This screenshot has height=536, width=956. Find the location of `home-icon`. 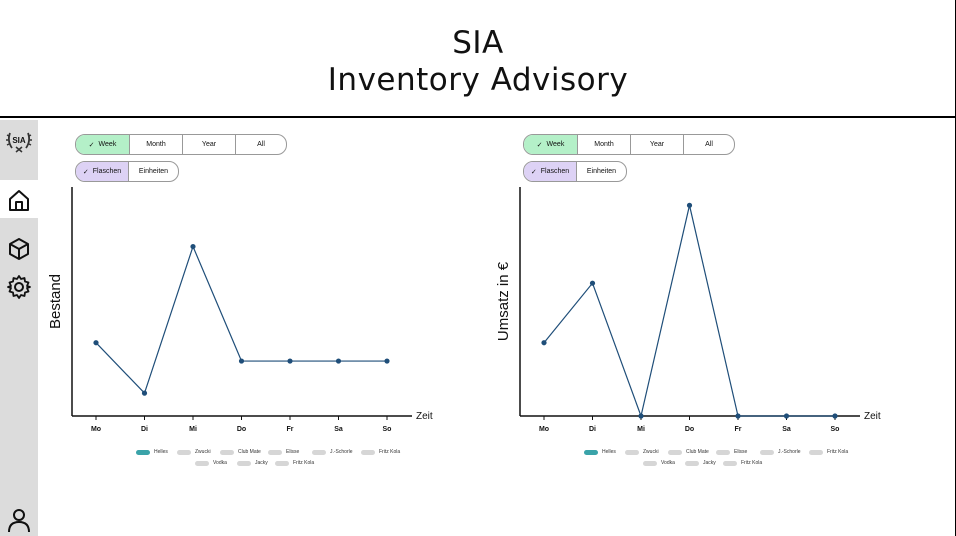

home-icon is located at coordinates (19, 200).